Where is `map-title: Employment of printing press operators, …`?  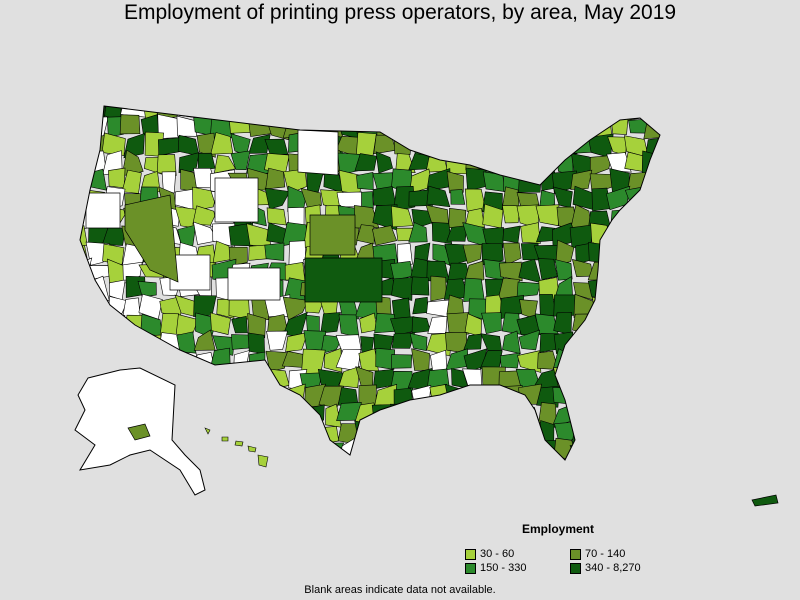 map-title: Employment of printing press operators, … is located at coordinates (400, 12).